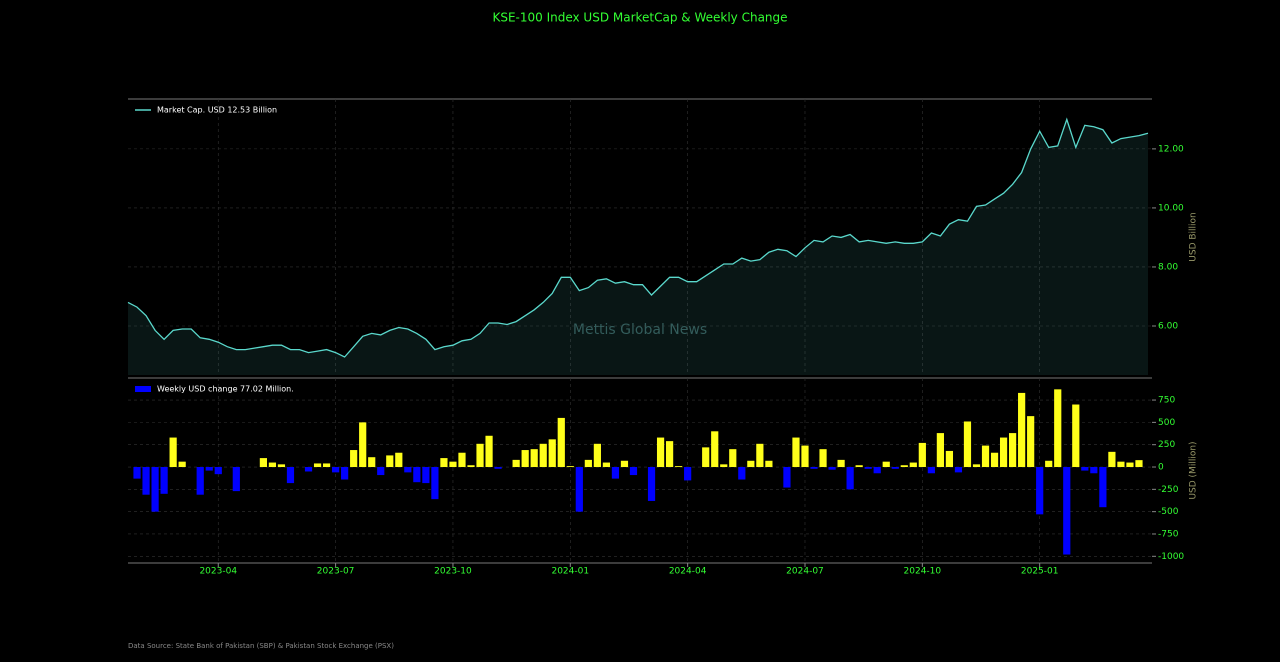 This screenshot has height=662, width=1280. Describe the element at coordinates (453, 572) in the screenshot. I see `x-tick-label: 2023-10` at that location.